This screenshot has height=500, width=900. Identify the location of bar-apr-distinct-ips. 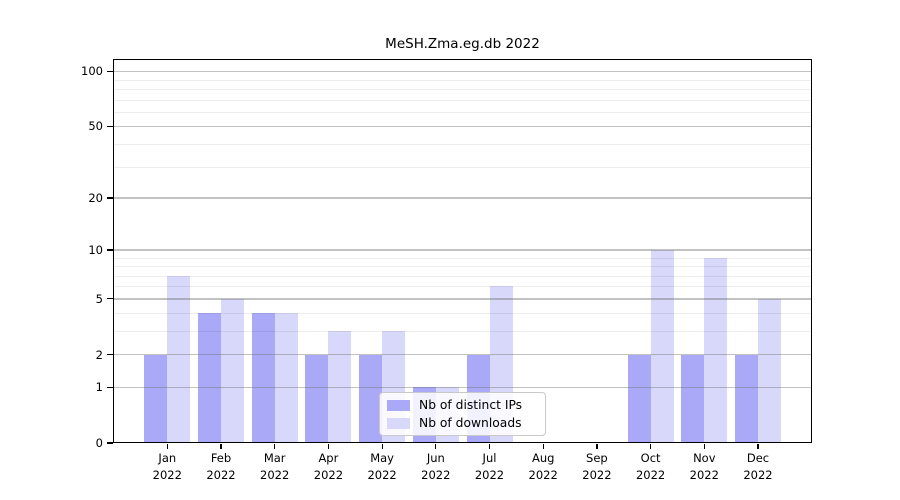
(317, 398).